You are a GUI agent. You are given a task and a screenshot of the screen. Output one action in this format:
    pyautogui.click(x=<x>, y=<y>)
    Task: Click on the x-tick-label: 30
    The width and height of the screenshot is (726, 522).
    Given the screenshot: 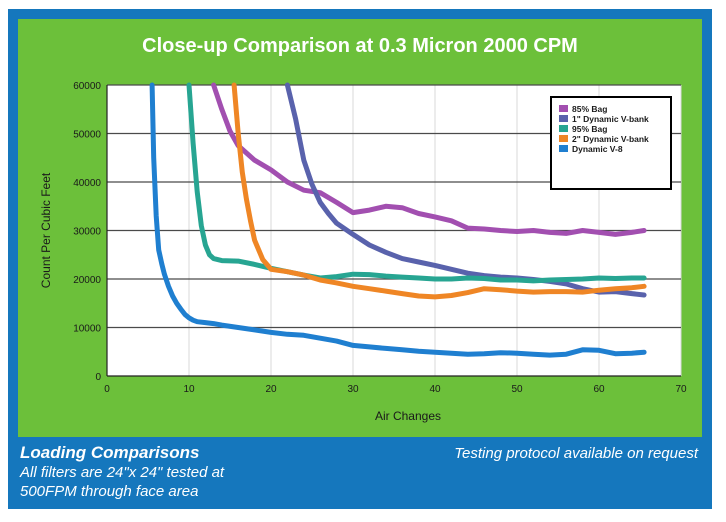 What is the action you would take?
    pyautogui.click(x=353, y=389)
    